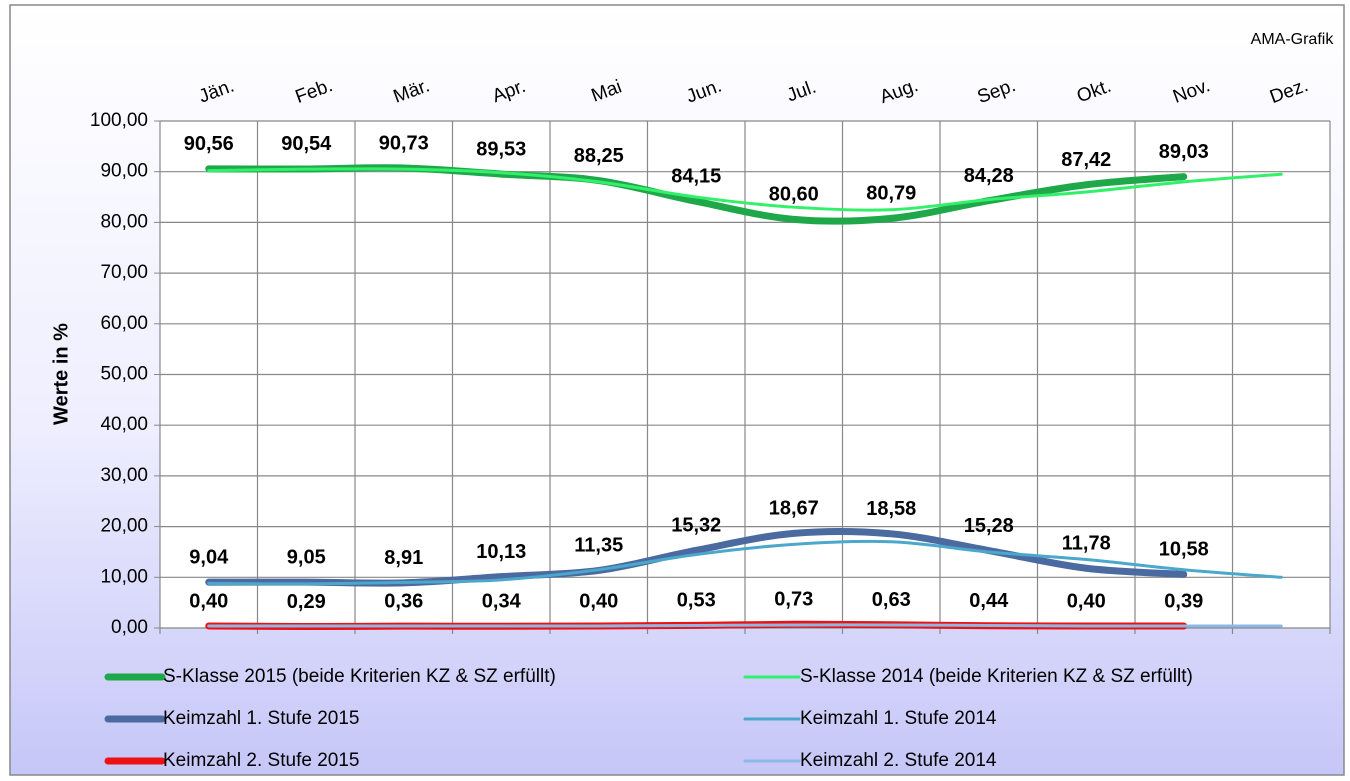 This screenshot has height=781, width=1350. What do you see at coordinates (599, 156) in the screenshot?
I see `data-label: 88,25` at bounding box center [599, 156].